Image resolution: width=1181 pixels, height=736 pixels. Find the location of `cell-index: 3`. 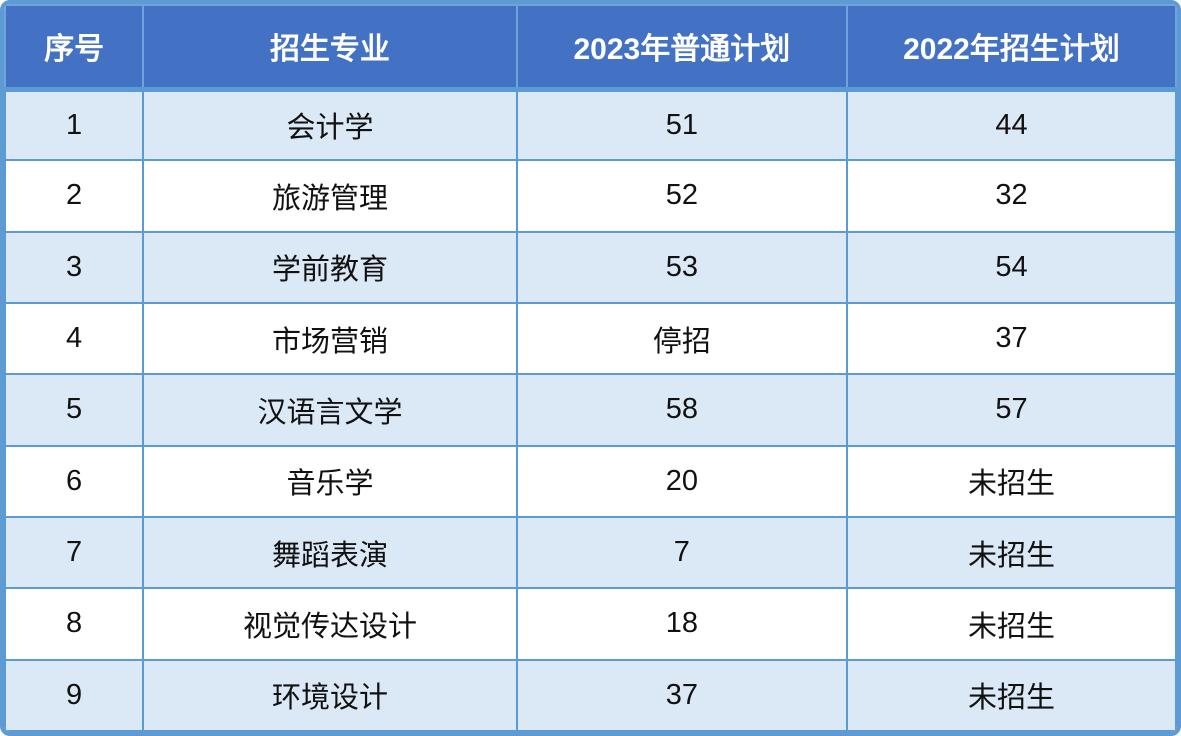

cell-index: 3 is located at coordinates (74, 267).